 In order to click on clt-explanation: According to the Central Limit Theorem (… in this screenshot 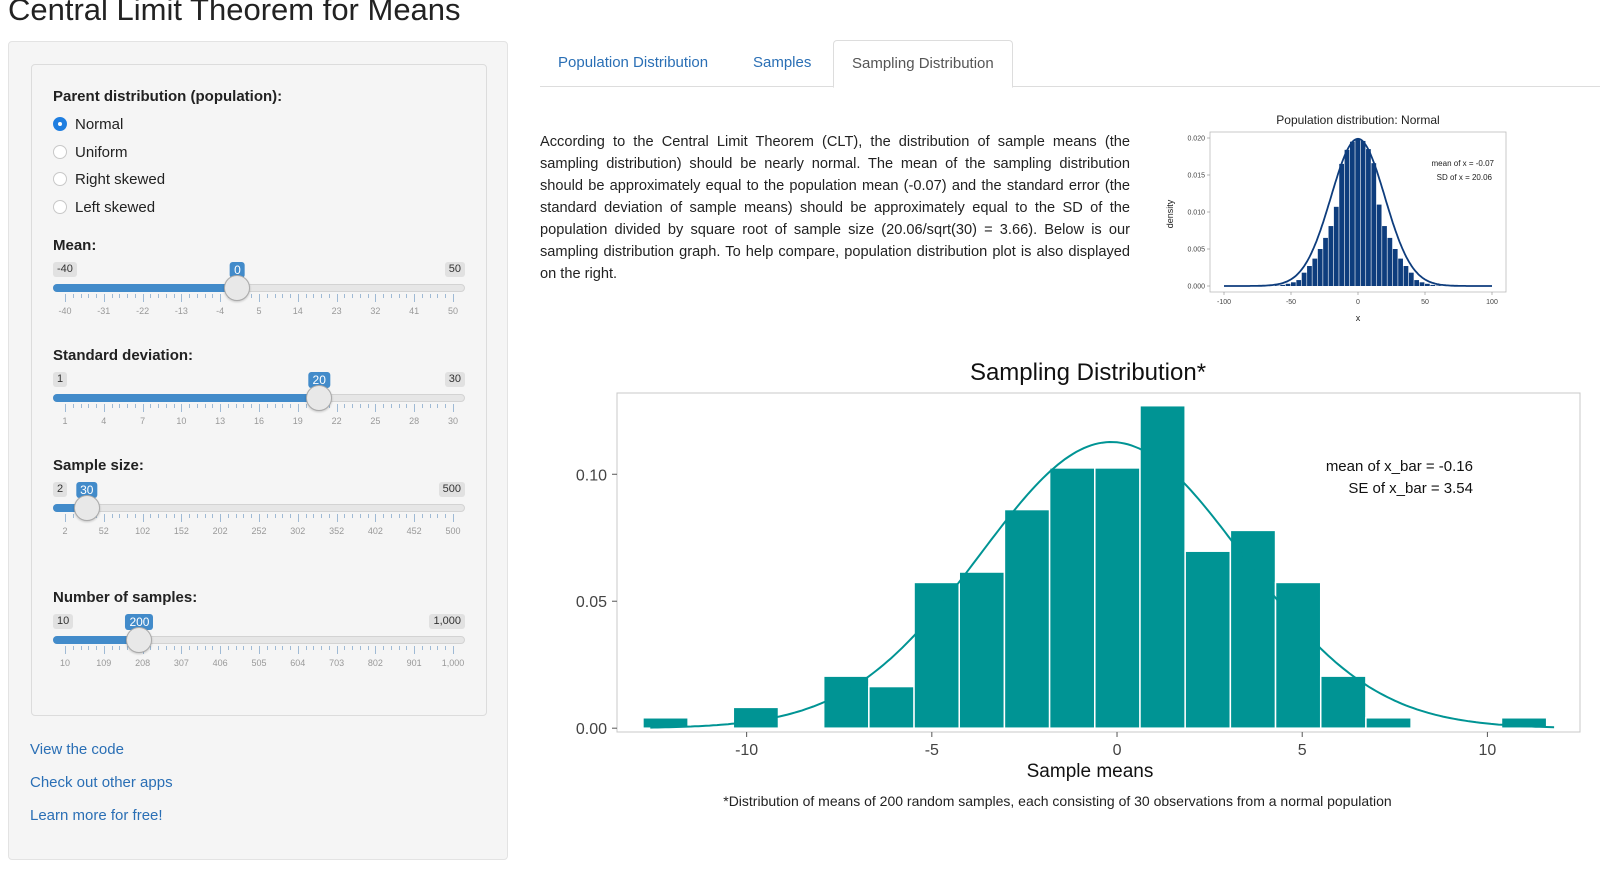, I will do `click(835, 208)`.